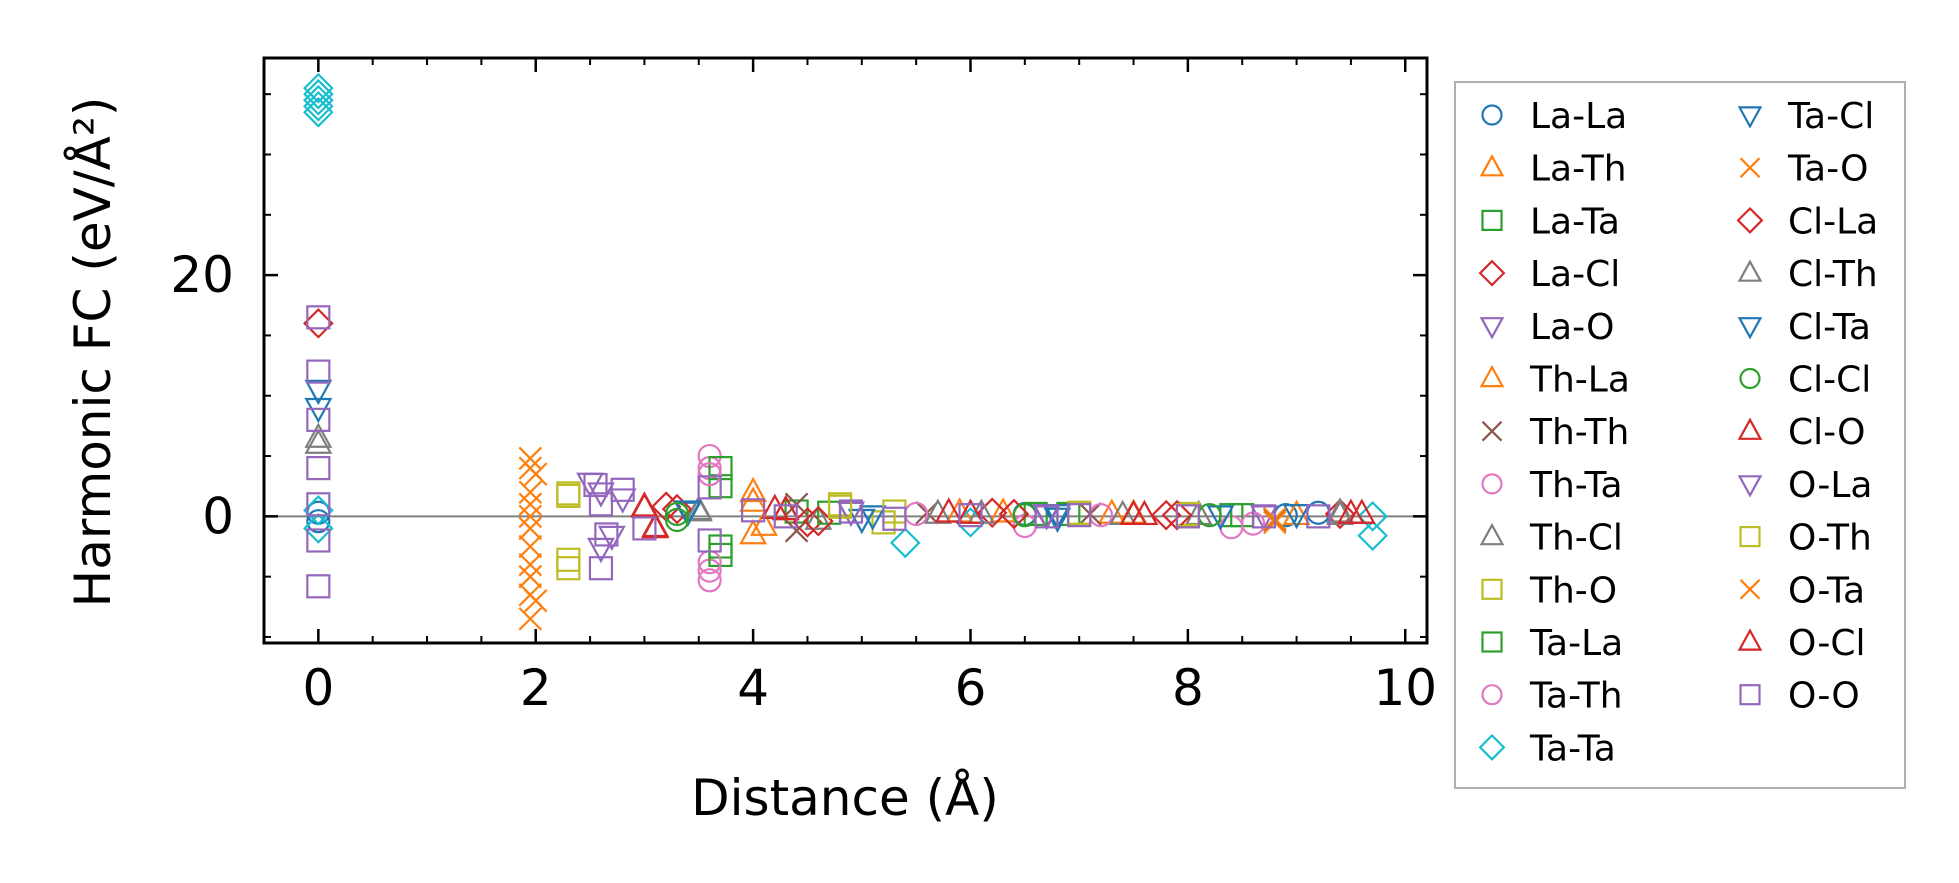  I want to click on x-tick-label-2: 4, so click(753, 688).